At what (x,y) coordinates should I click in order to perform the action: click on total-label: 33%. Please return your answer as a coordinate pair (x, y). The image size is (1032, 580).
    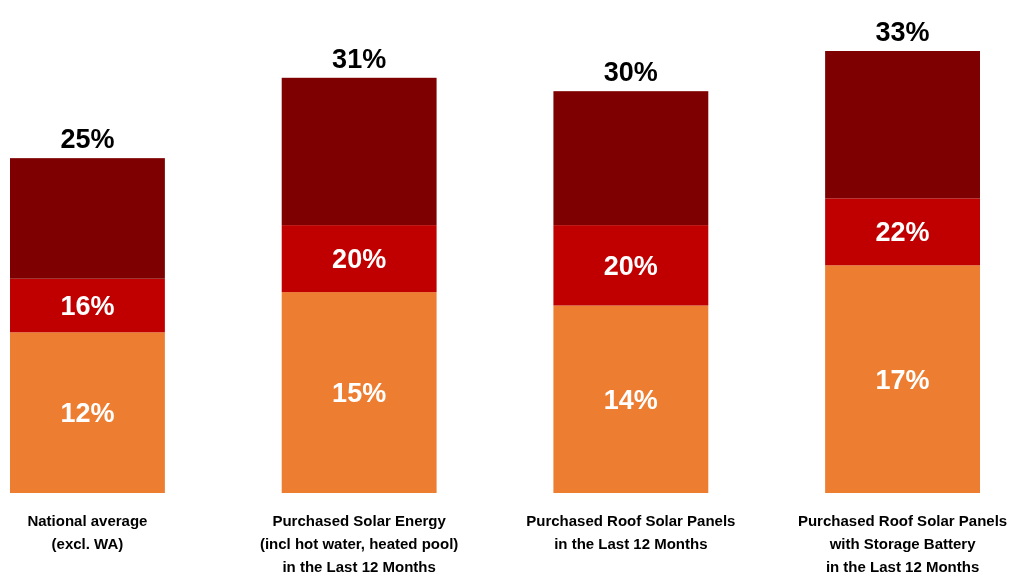
    Looking at the image, I should click on (902, 32).